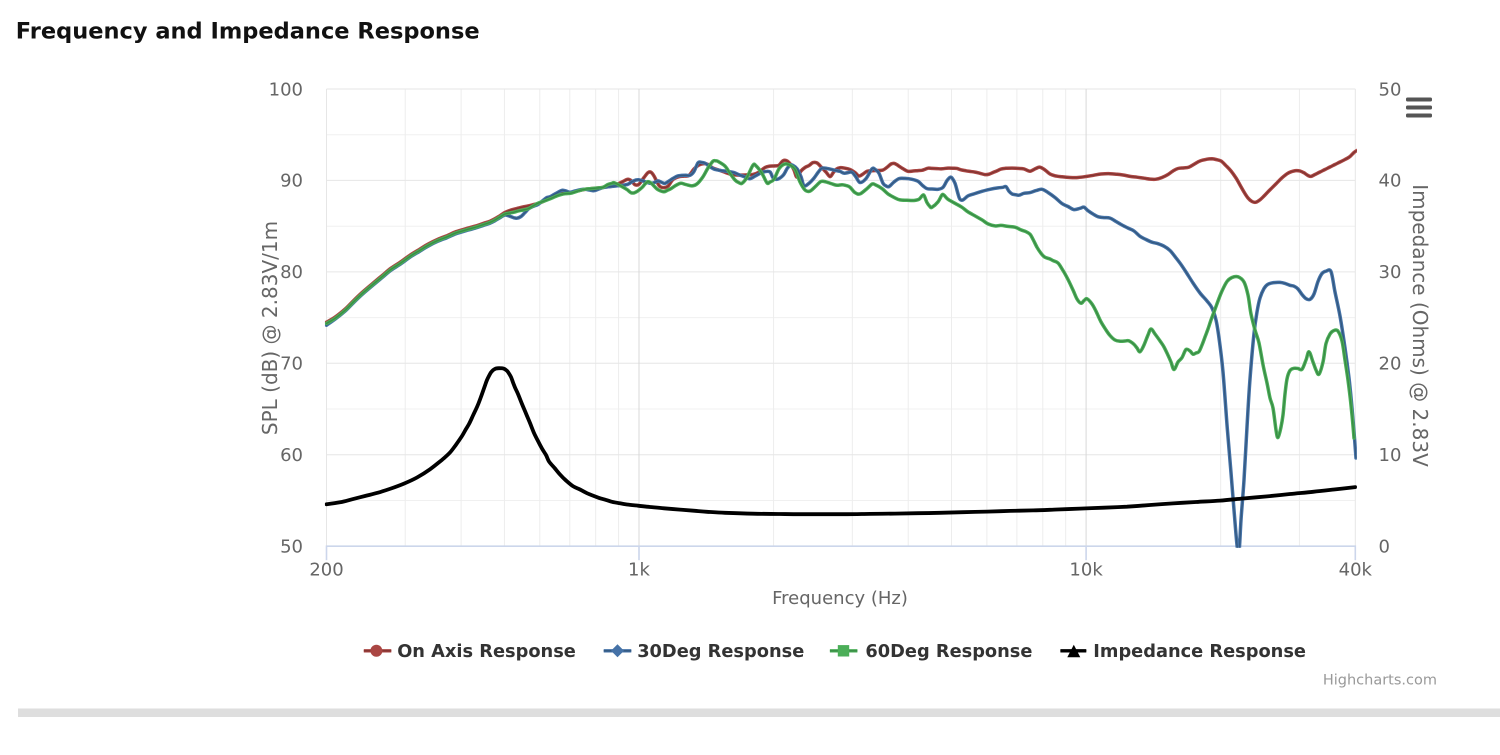 The width and height of the screenshot is (1500, 755). Describe the element at coordinates (1380, 681) in the screenshot. I see `svg-text: Highcharts.com` at that location.